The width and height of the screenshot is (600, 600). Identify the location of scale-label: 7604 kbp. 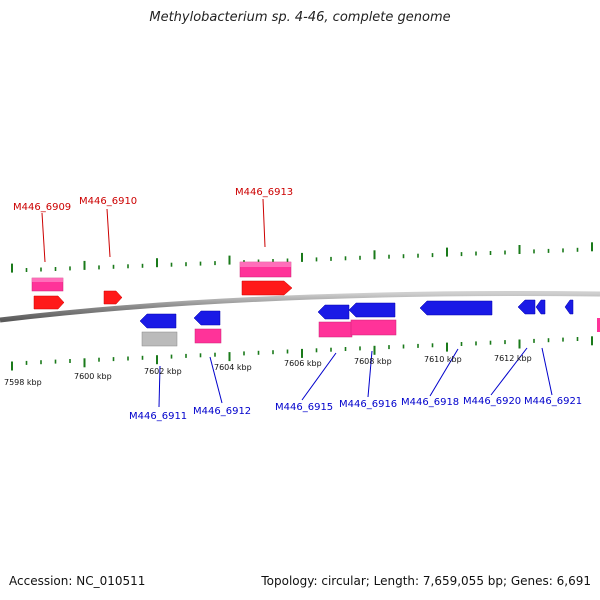
(233, 367).